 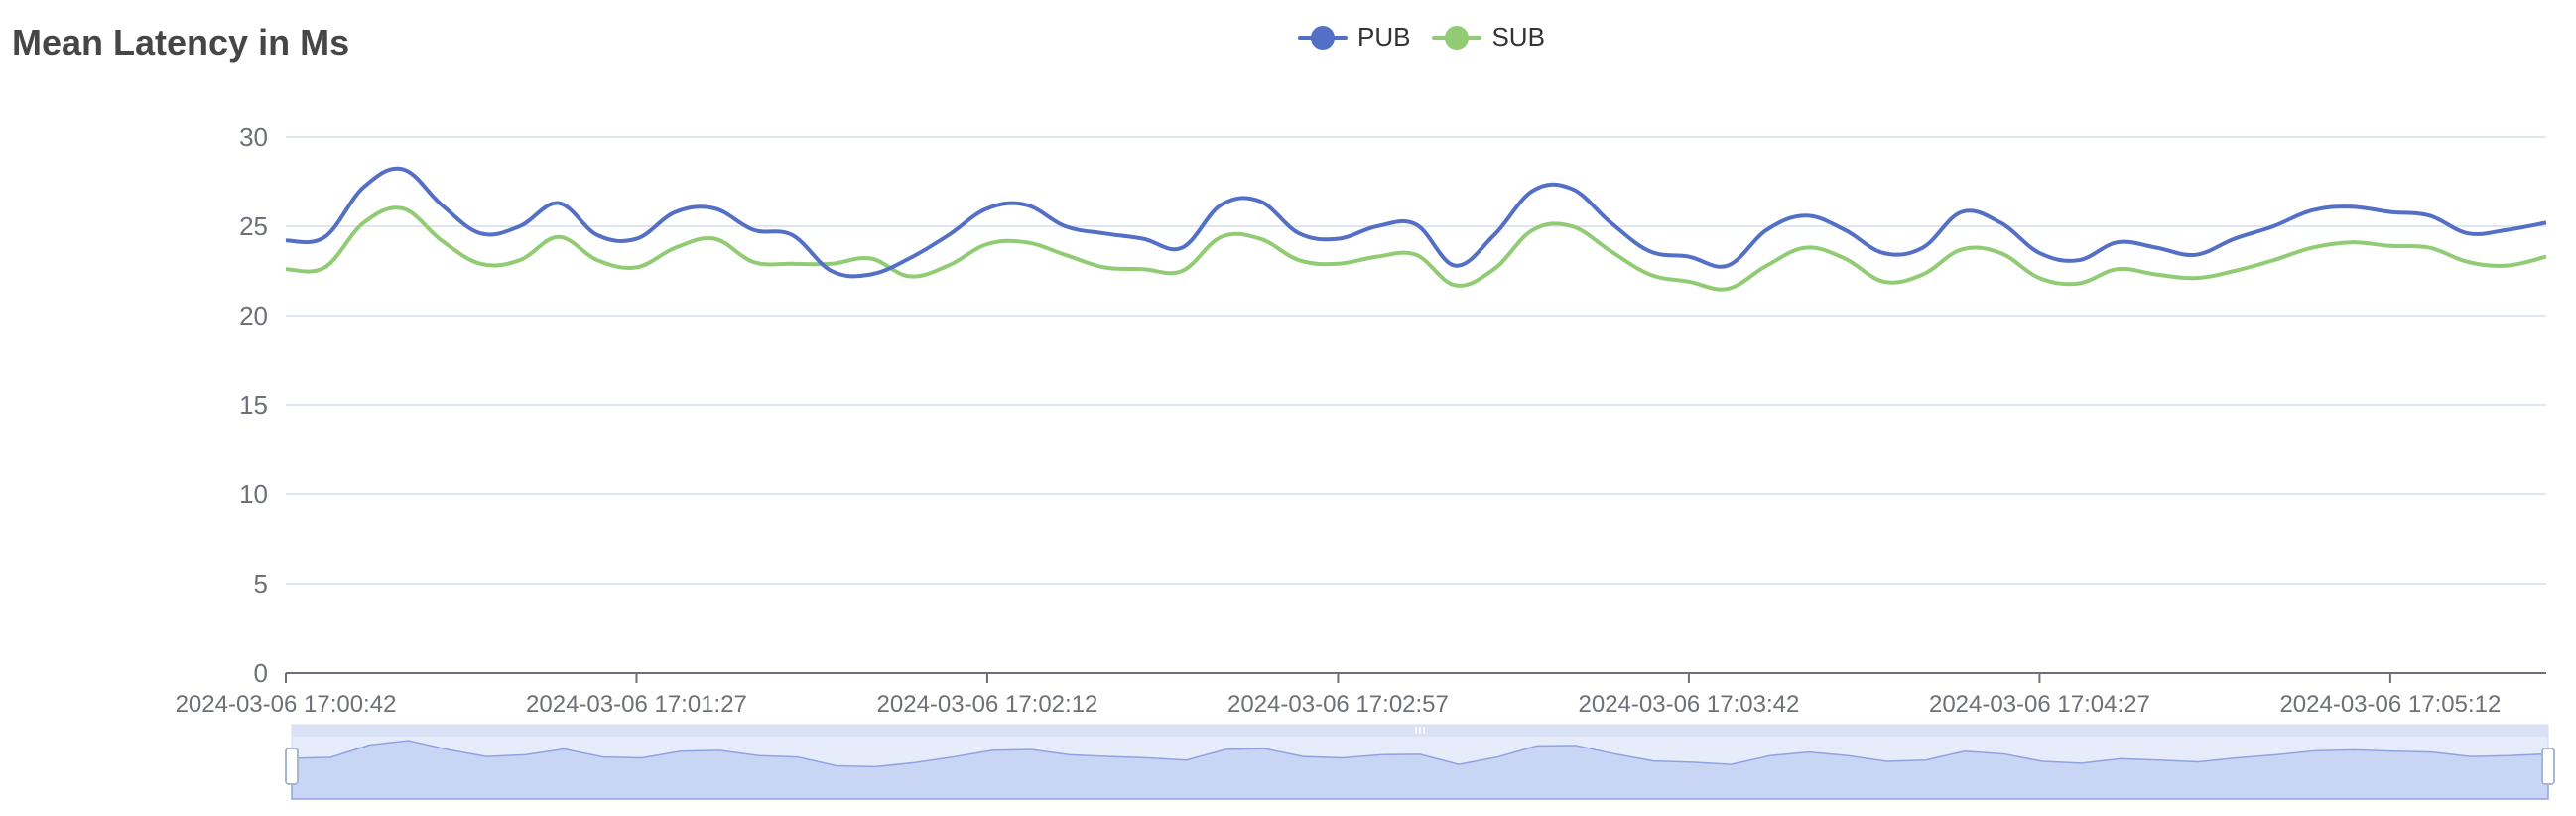 I want to click on legend-label-pub: PUB, so click(x=1384, y=37).